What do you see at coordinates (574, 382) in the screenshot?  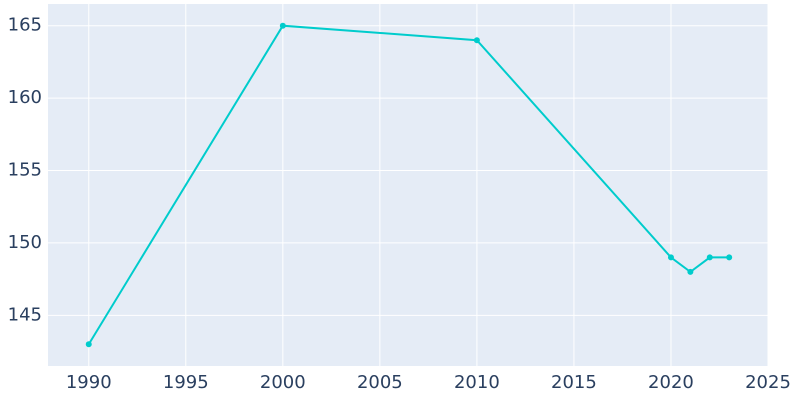 I see `x-tick-label: 2015` at bounding box center [574, 382].